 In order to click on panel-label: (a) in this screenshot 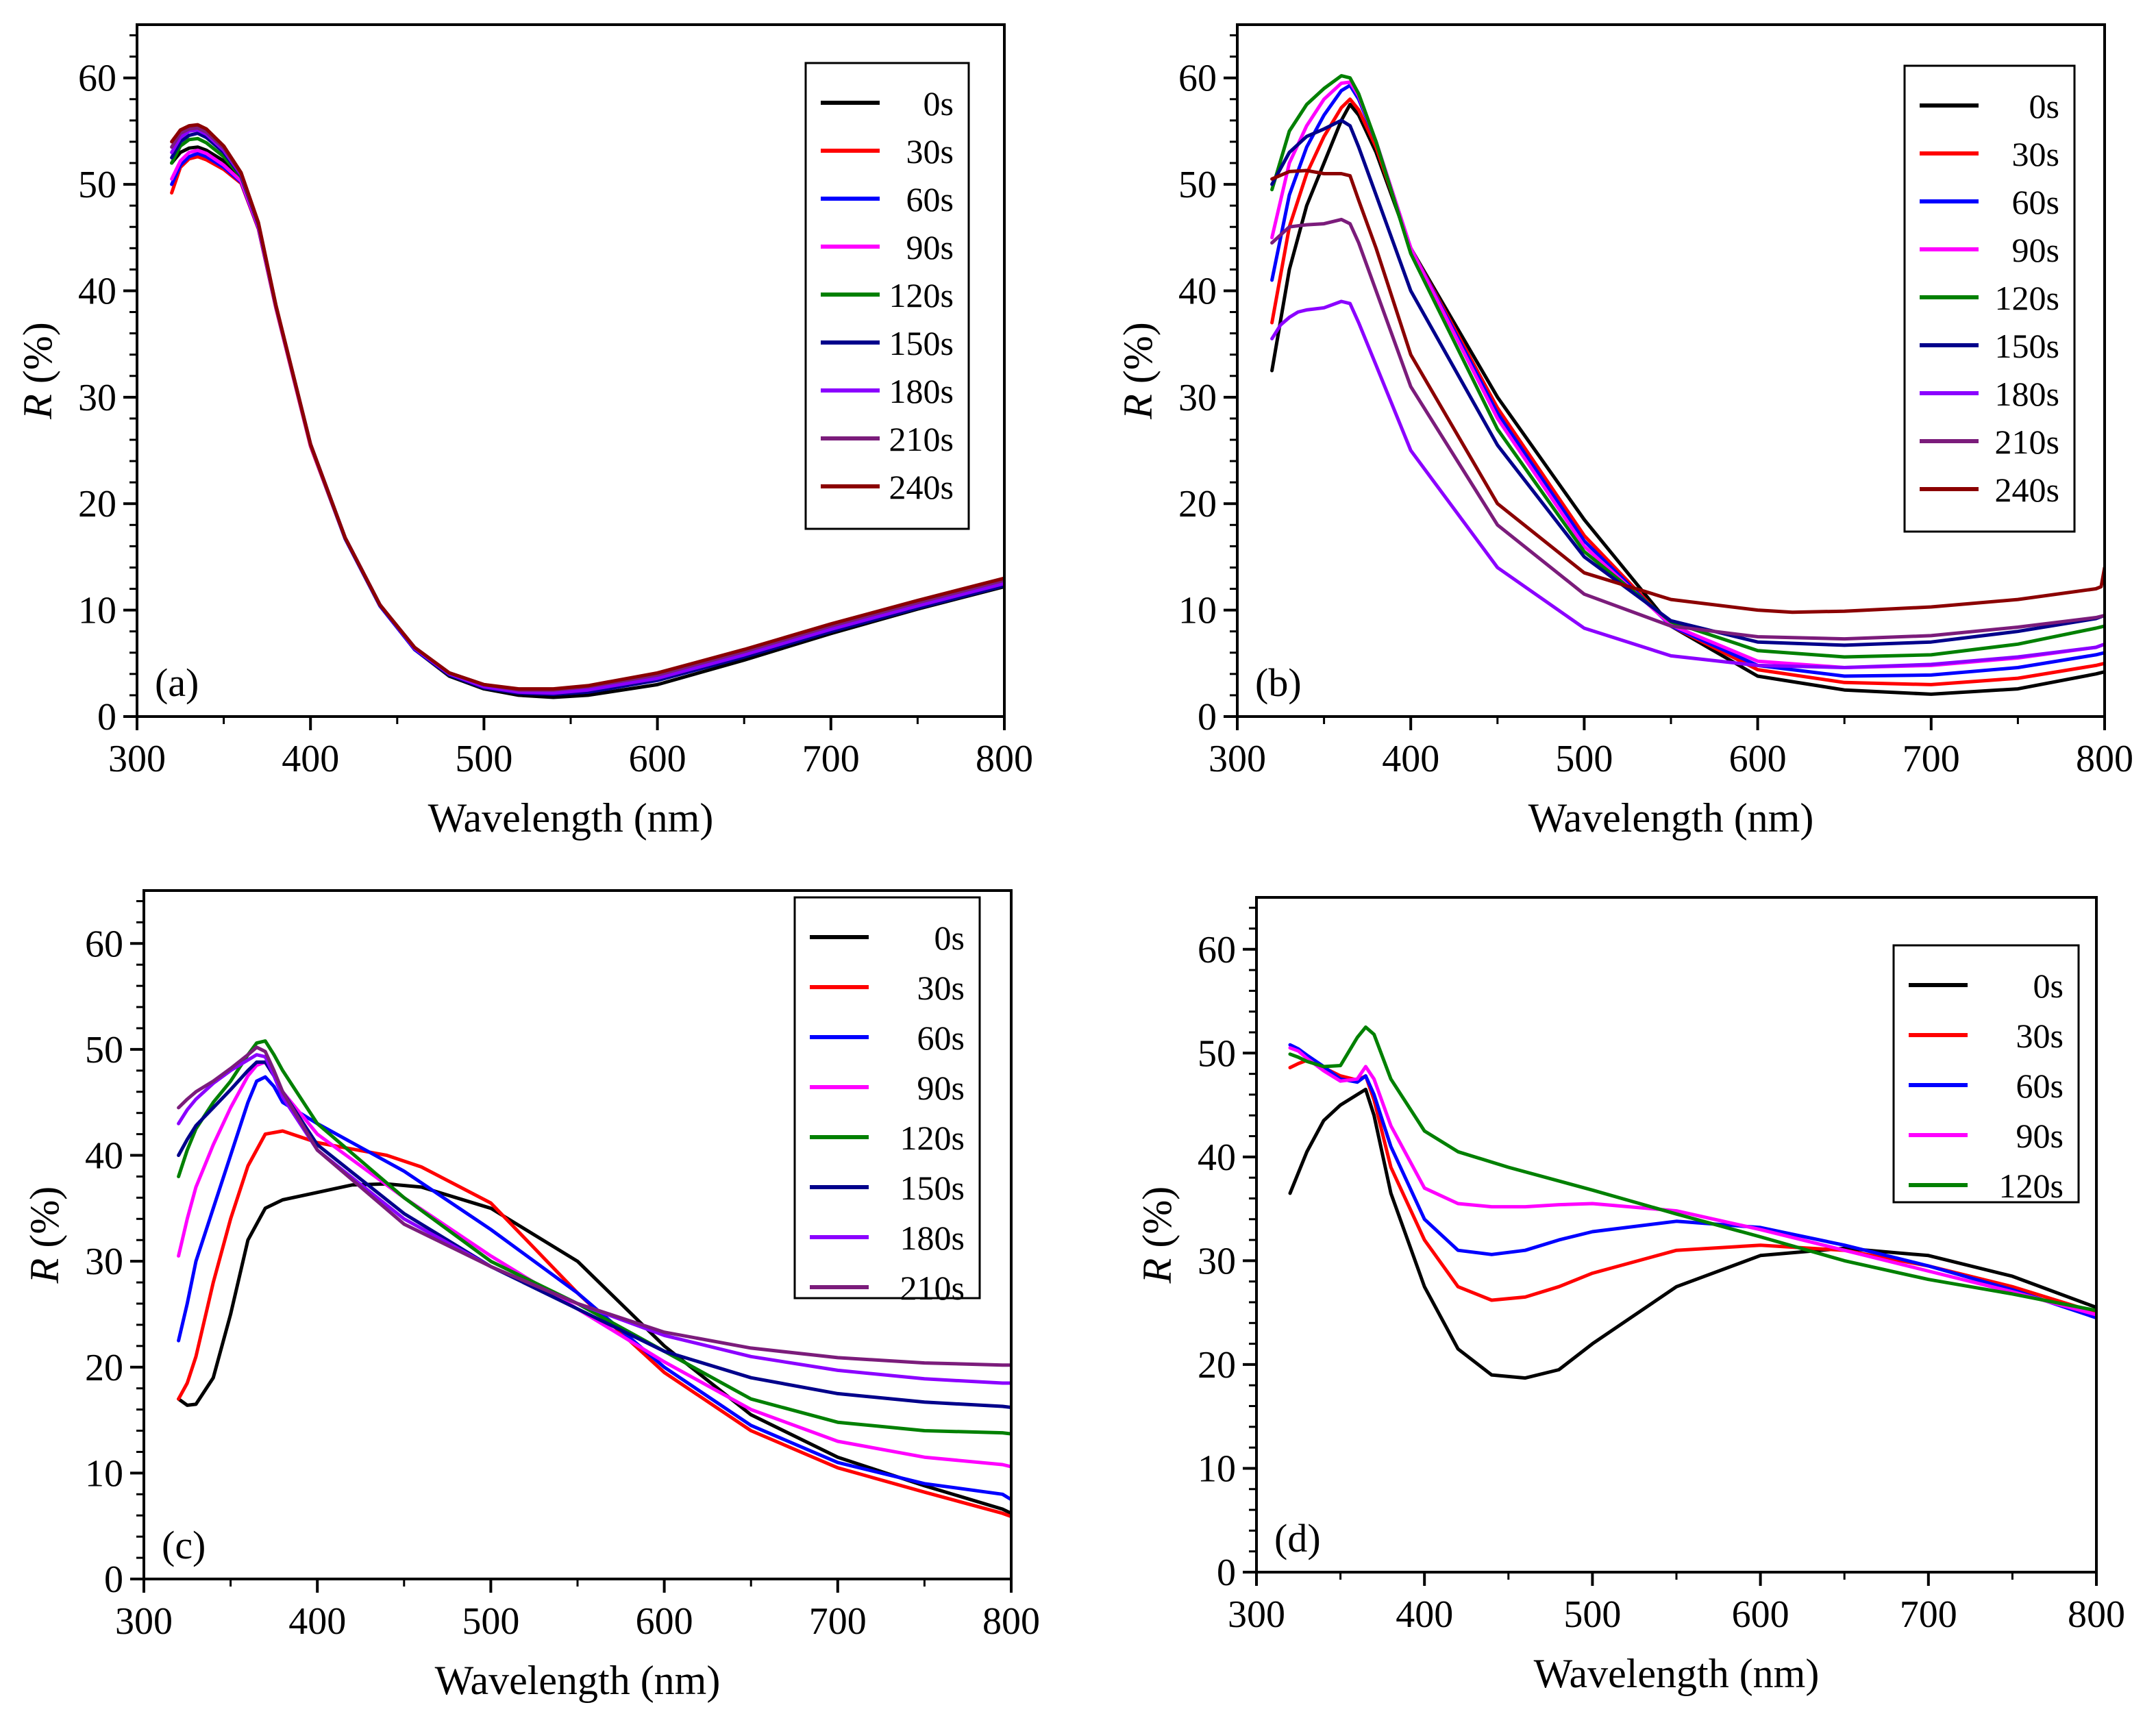, I will do `click(177, 682)`.